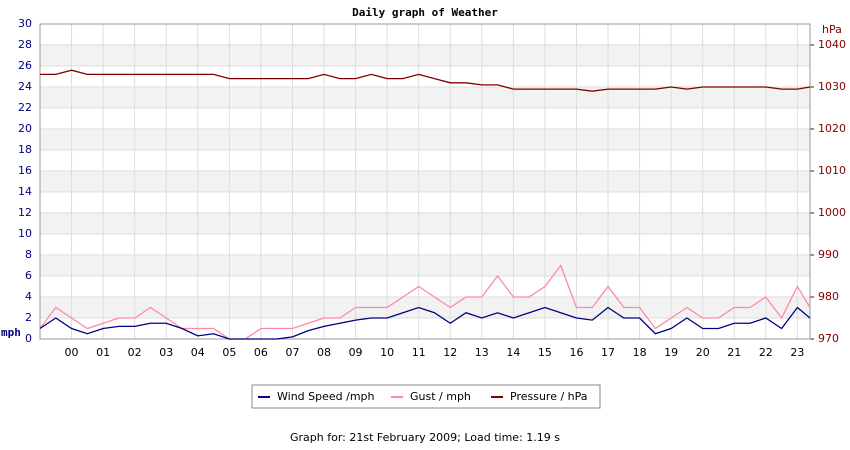 Image resolution: width=850 pixels, height=450 pixels. I want to click on chart-title: Daily graph of Weather, so click(425, 12).